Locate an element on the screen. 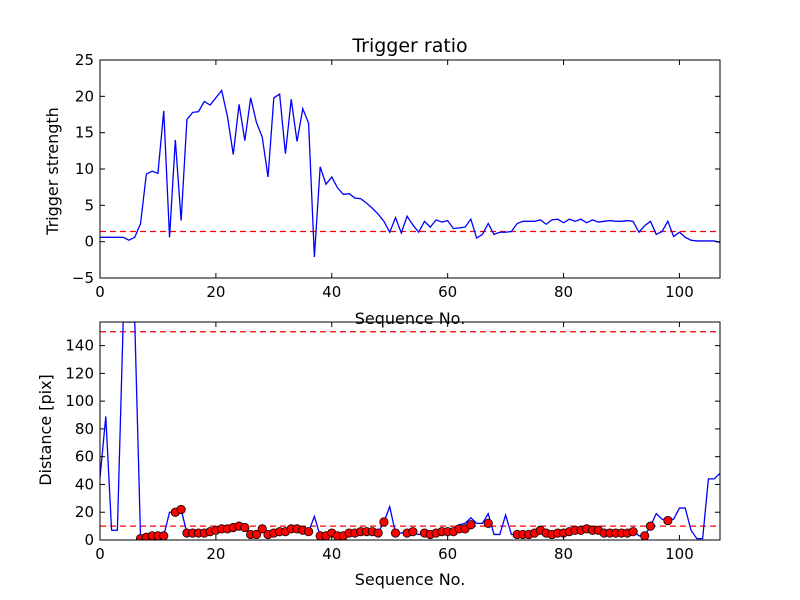  bottom-y-tick-label: 140 is located at coordinates (79, 346).